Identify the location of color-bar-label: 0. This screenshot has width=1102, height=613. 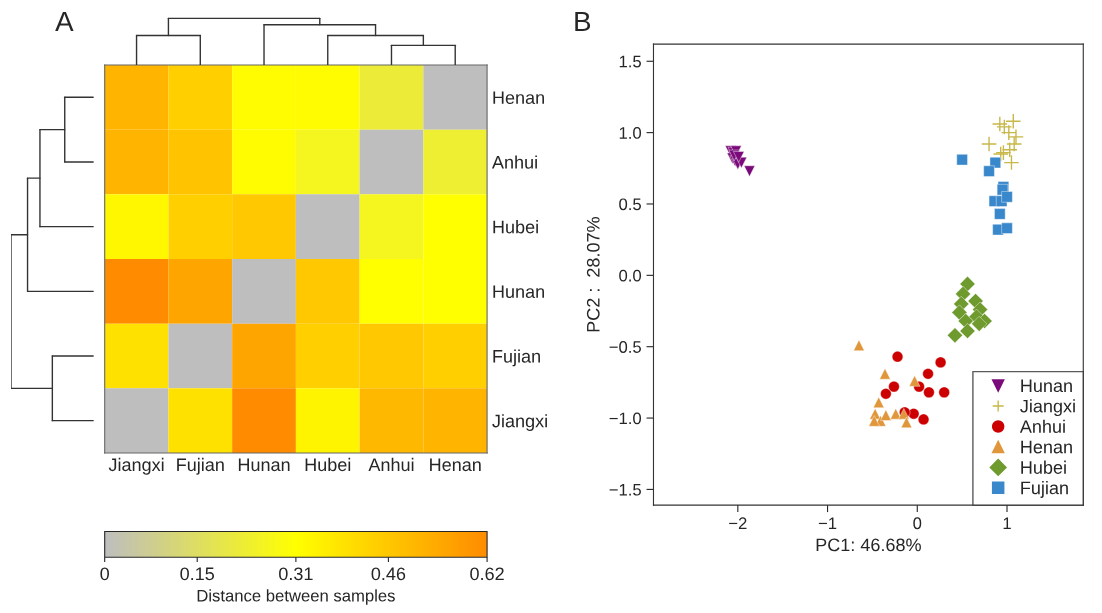
(104, 574).